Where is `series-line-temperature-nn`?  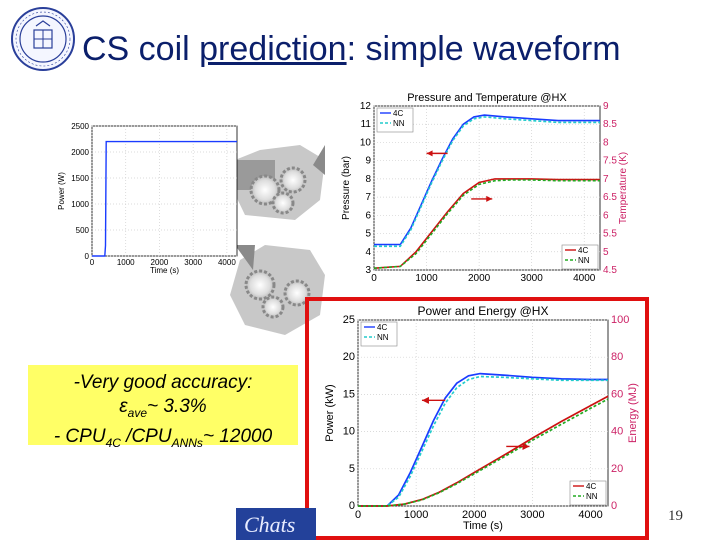
series-line-temperature-nn is located at coordinates (486, 224).